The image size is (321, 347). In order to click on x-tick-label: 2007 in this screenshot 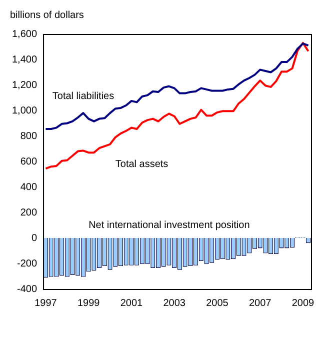, I will do `click(260, 303)`.